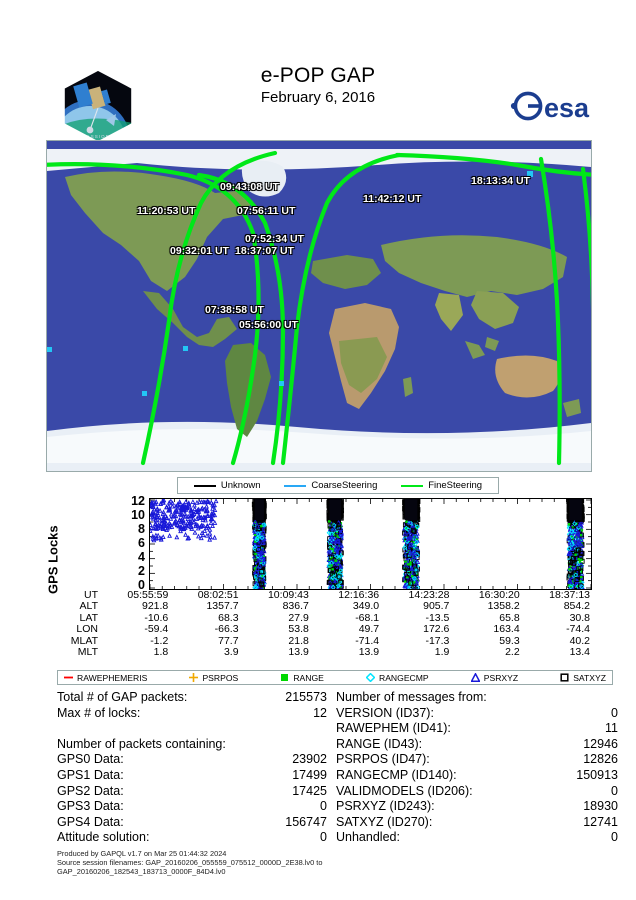  What do you see at coordinates (159, 640) in the screenshot?
I see `axis-cell: -1.2` at bounding box center [159, 640].